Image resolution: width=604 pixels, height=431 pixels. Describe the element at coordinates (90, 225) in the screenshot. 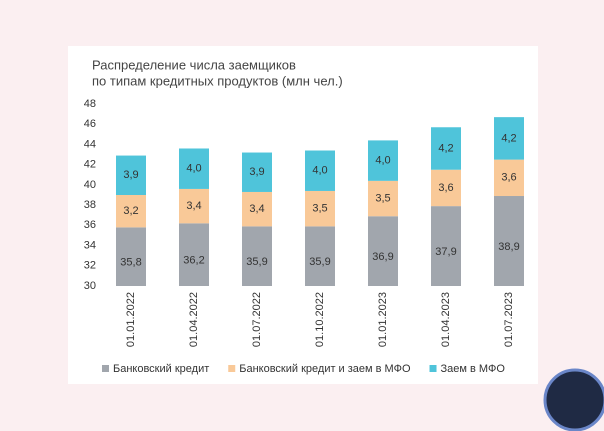

I see `y-tick-label: 36` at that location.